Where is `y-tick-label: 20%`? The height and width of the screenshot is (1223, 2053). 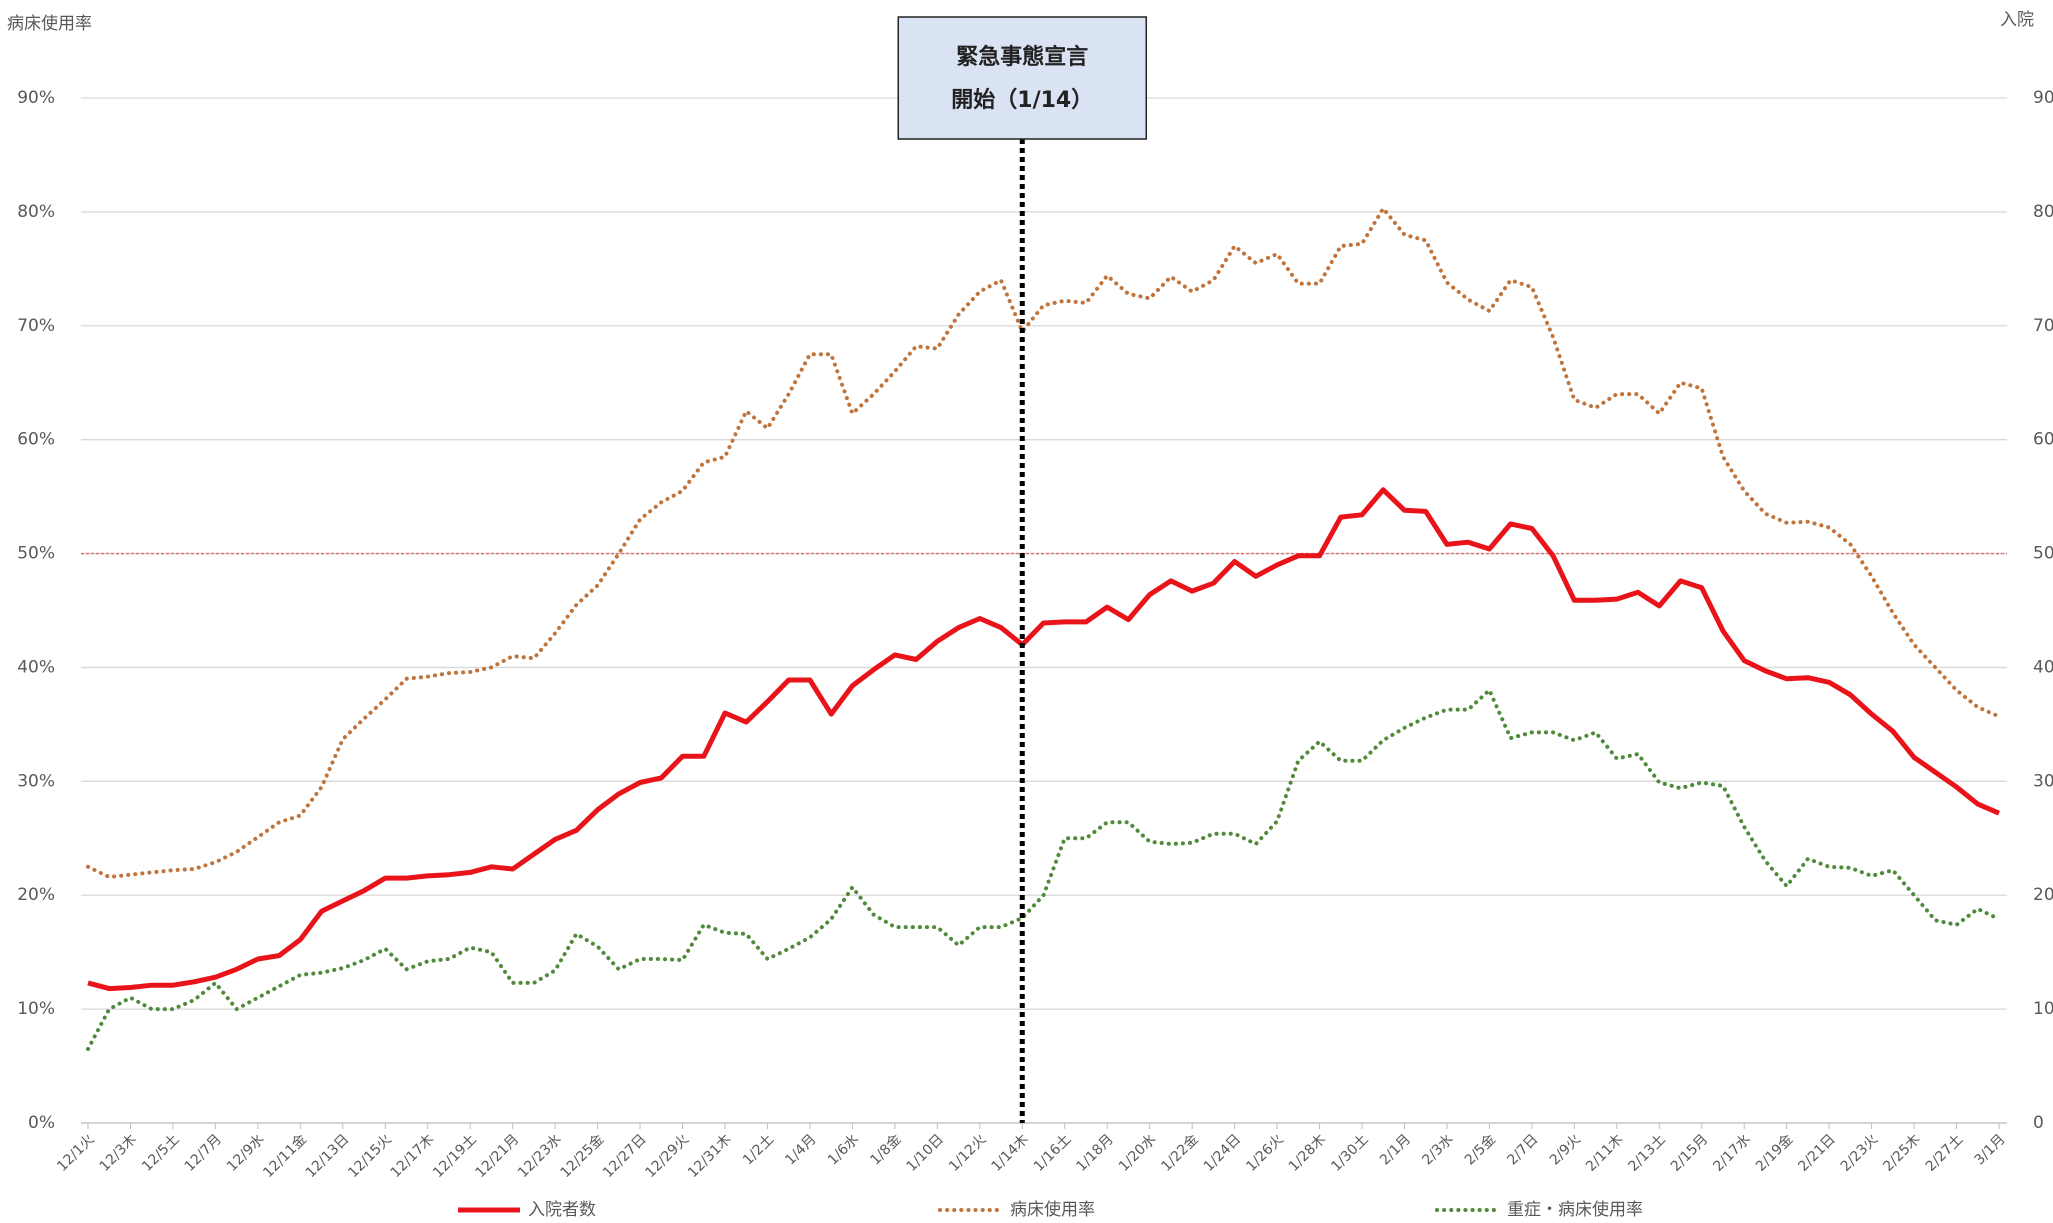 y-tick-label: 20% is located at coordinates (36, 895).